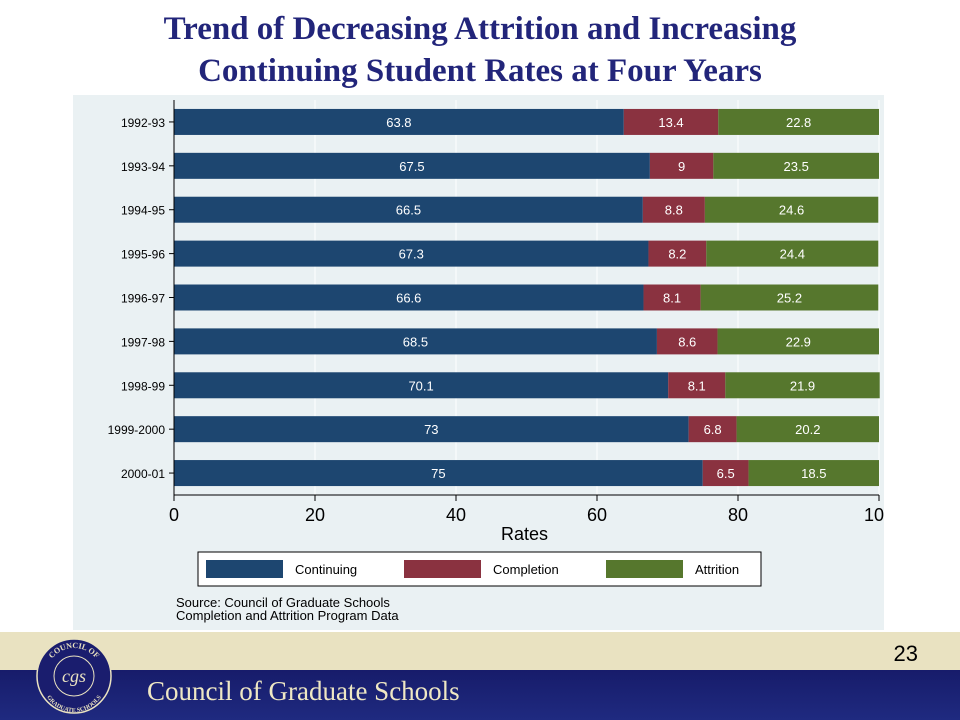 The width and height of the screenshot is (960, 720). I want to click on data-label: 68.5, so click(415, 341).